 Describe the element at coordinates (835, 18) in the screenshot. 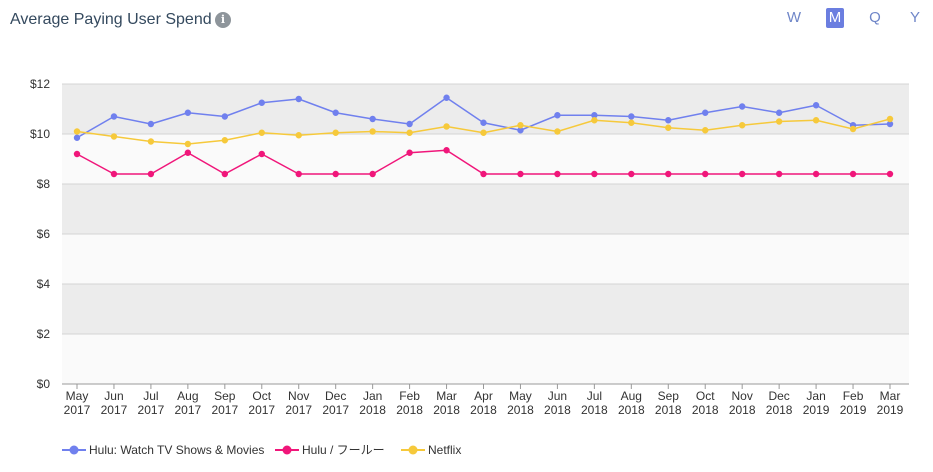

I see `period-m-button: M` at that location.